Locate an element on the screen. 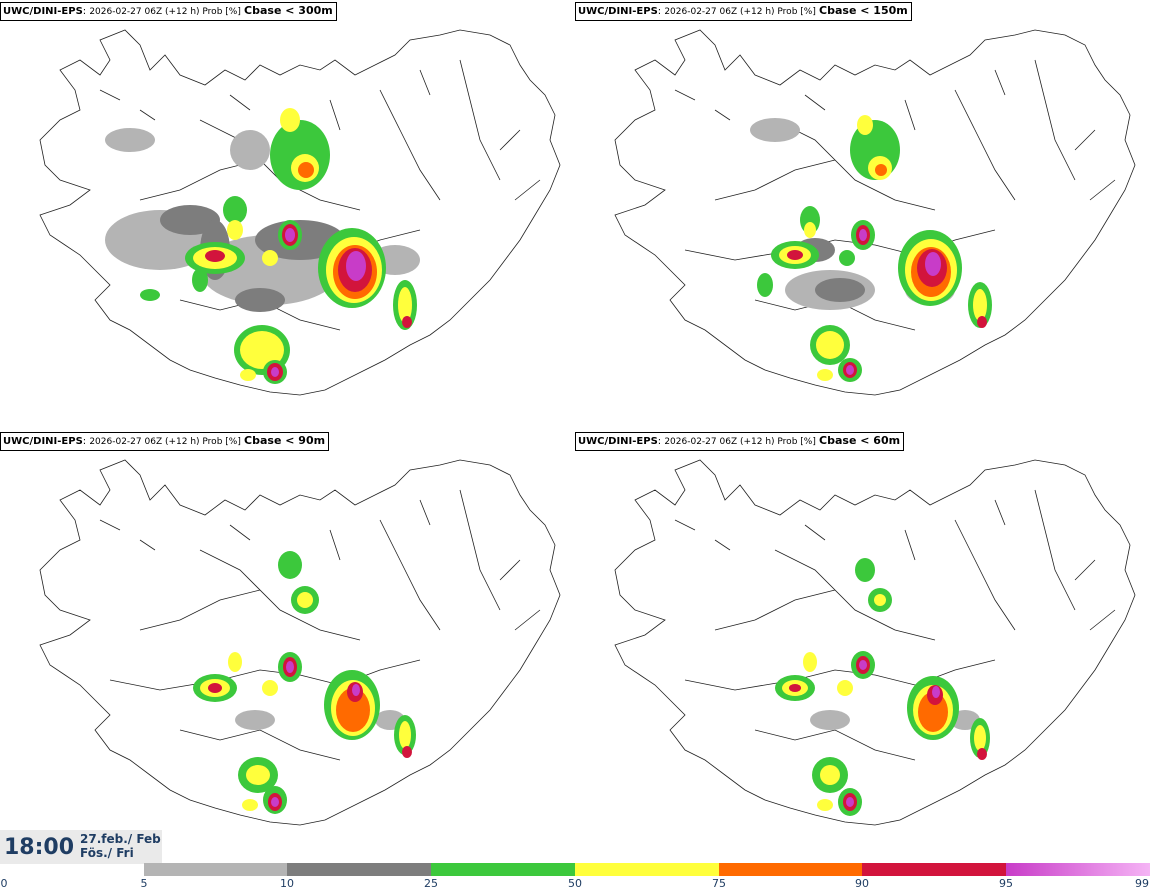 The image size is (1150, 891). valid-day-label: Fös./ Fri is located at coordinates (107, 853).